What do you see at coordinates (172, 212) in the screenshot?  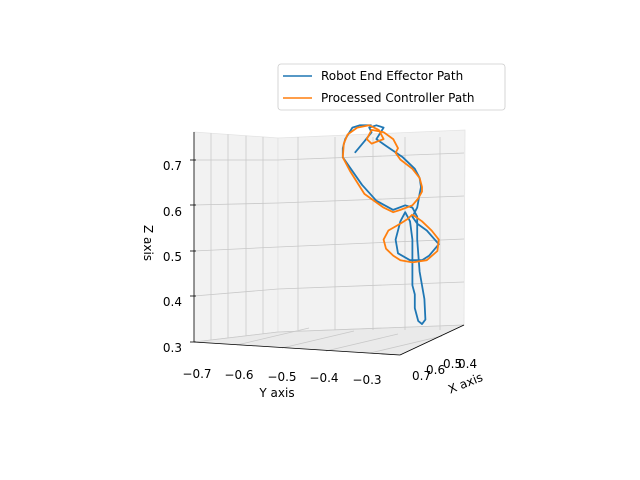 I see `z-tick-label: 0.6` at bounding box center [172, 212].